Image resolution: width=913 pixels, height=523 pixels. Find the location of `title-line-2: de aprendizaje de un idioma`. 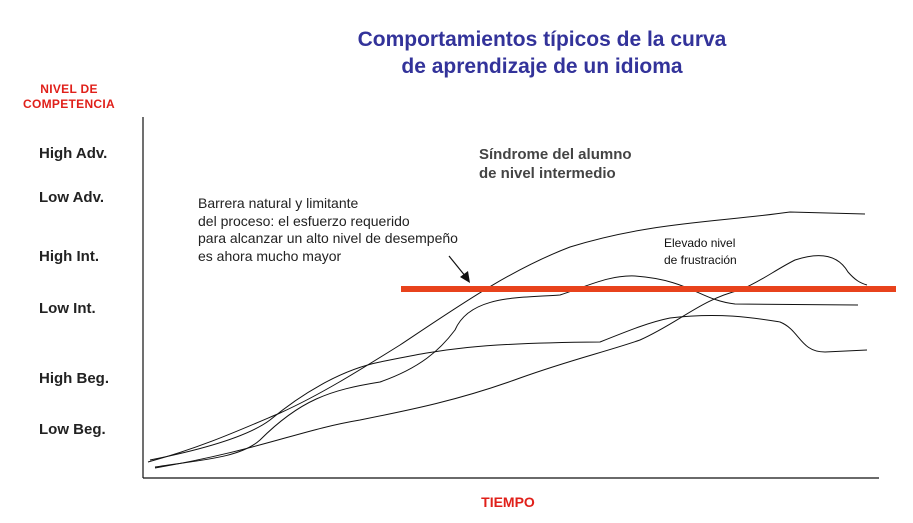

title-line-2: de aprendizaje de un idioma is located at coordinates (542, 66).